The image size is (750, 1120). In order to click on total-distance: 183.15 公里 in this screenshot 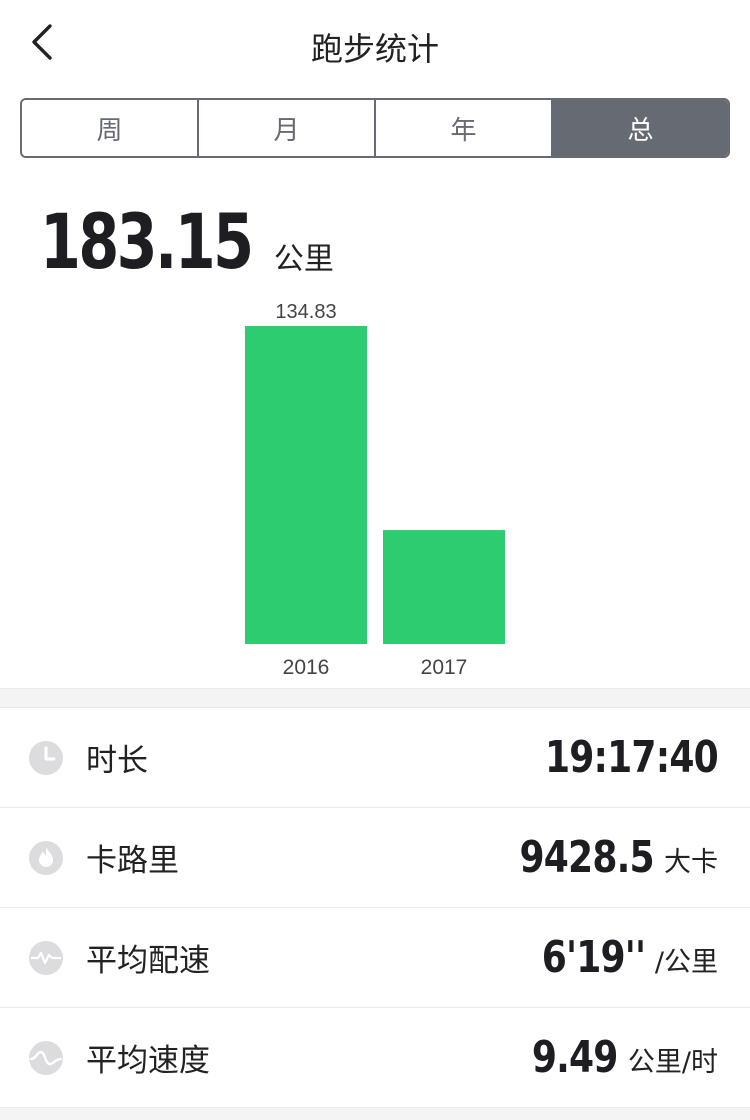, I will do `click(187, 242)`.